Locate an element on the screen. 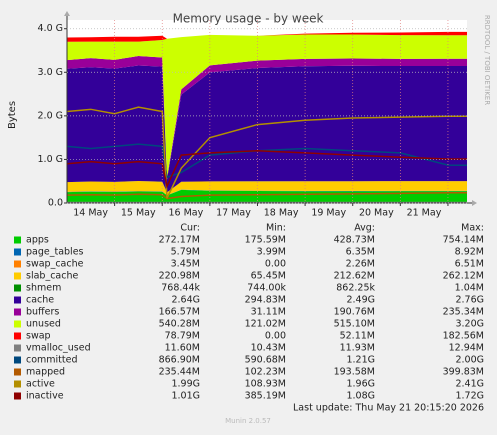  legend-stat: 235.44M is located at coordinates (179, 372).